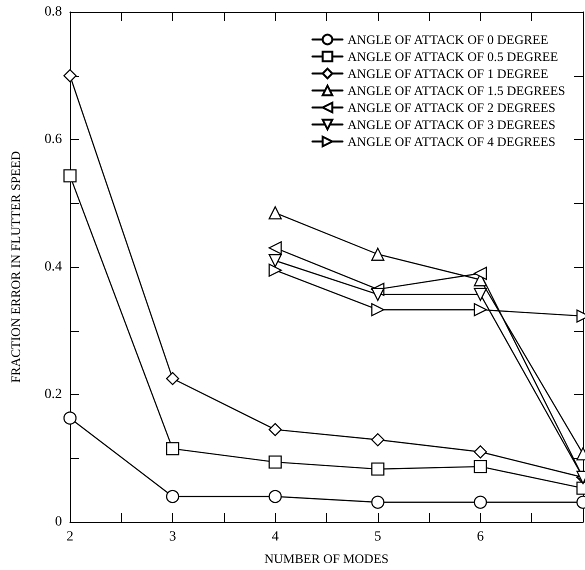 Image resolution: width=585 pixels, height=570 pixels. What do you see at coordinates (326, 558) in the screenshot?
I see `x-axis-title: NUMBER OF MODES` at bounding box center [326, 558].